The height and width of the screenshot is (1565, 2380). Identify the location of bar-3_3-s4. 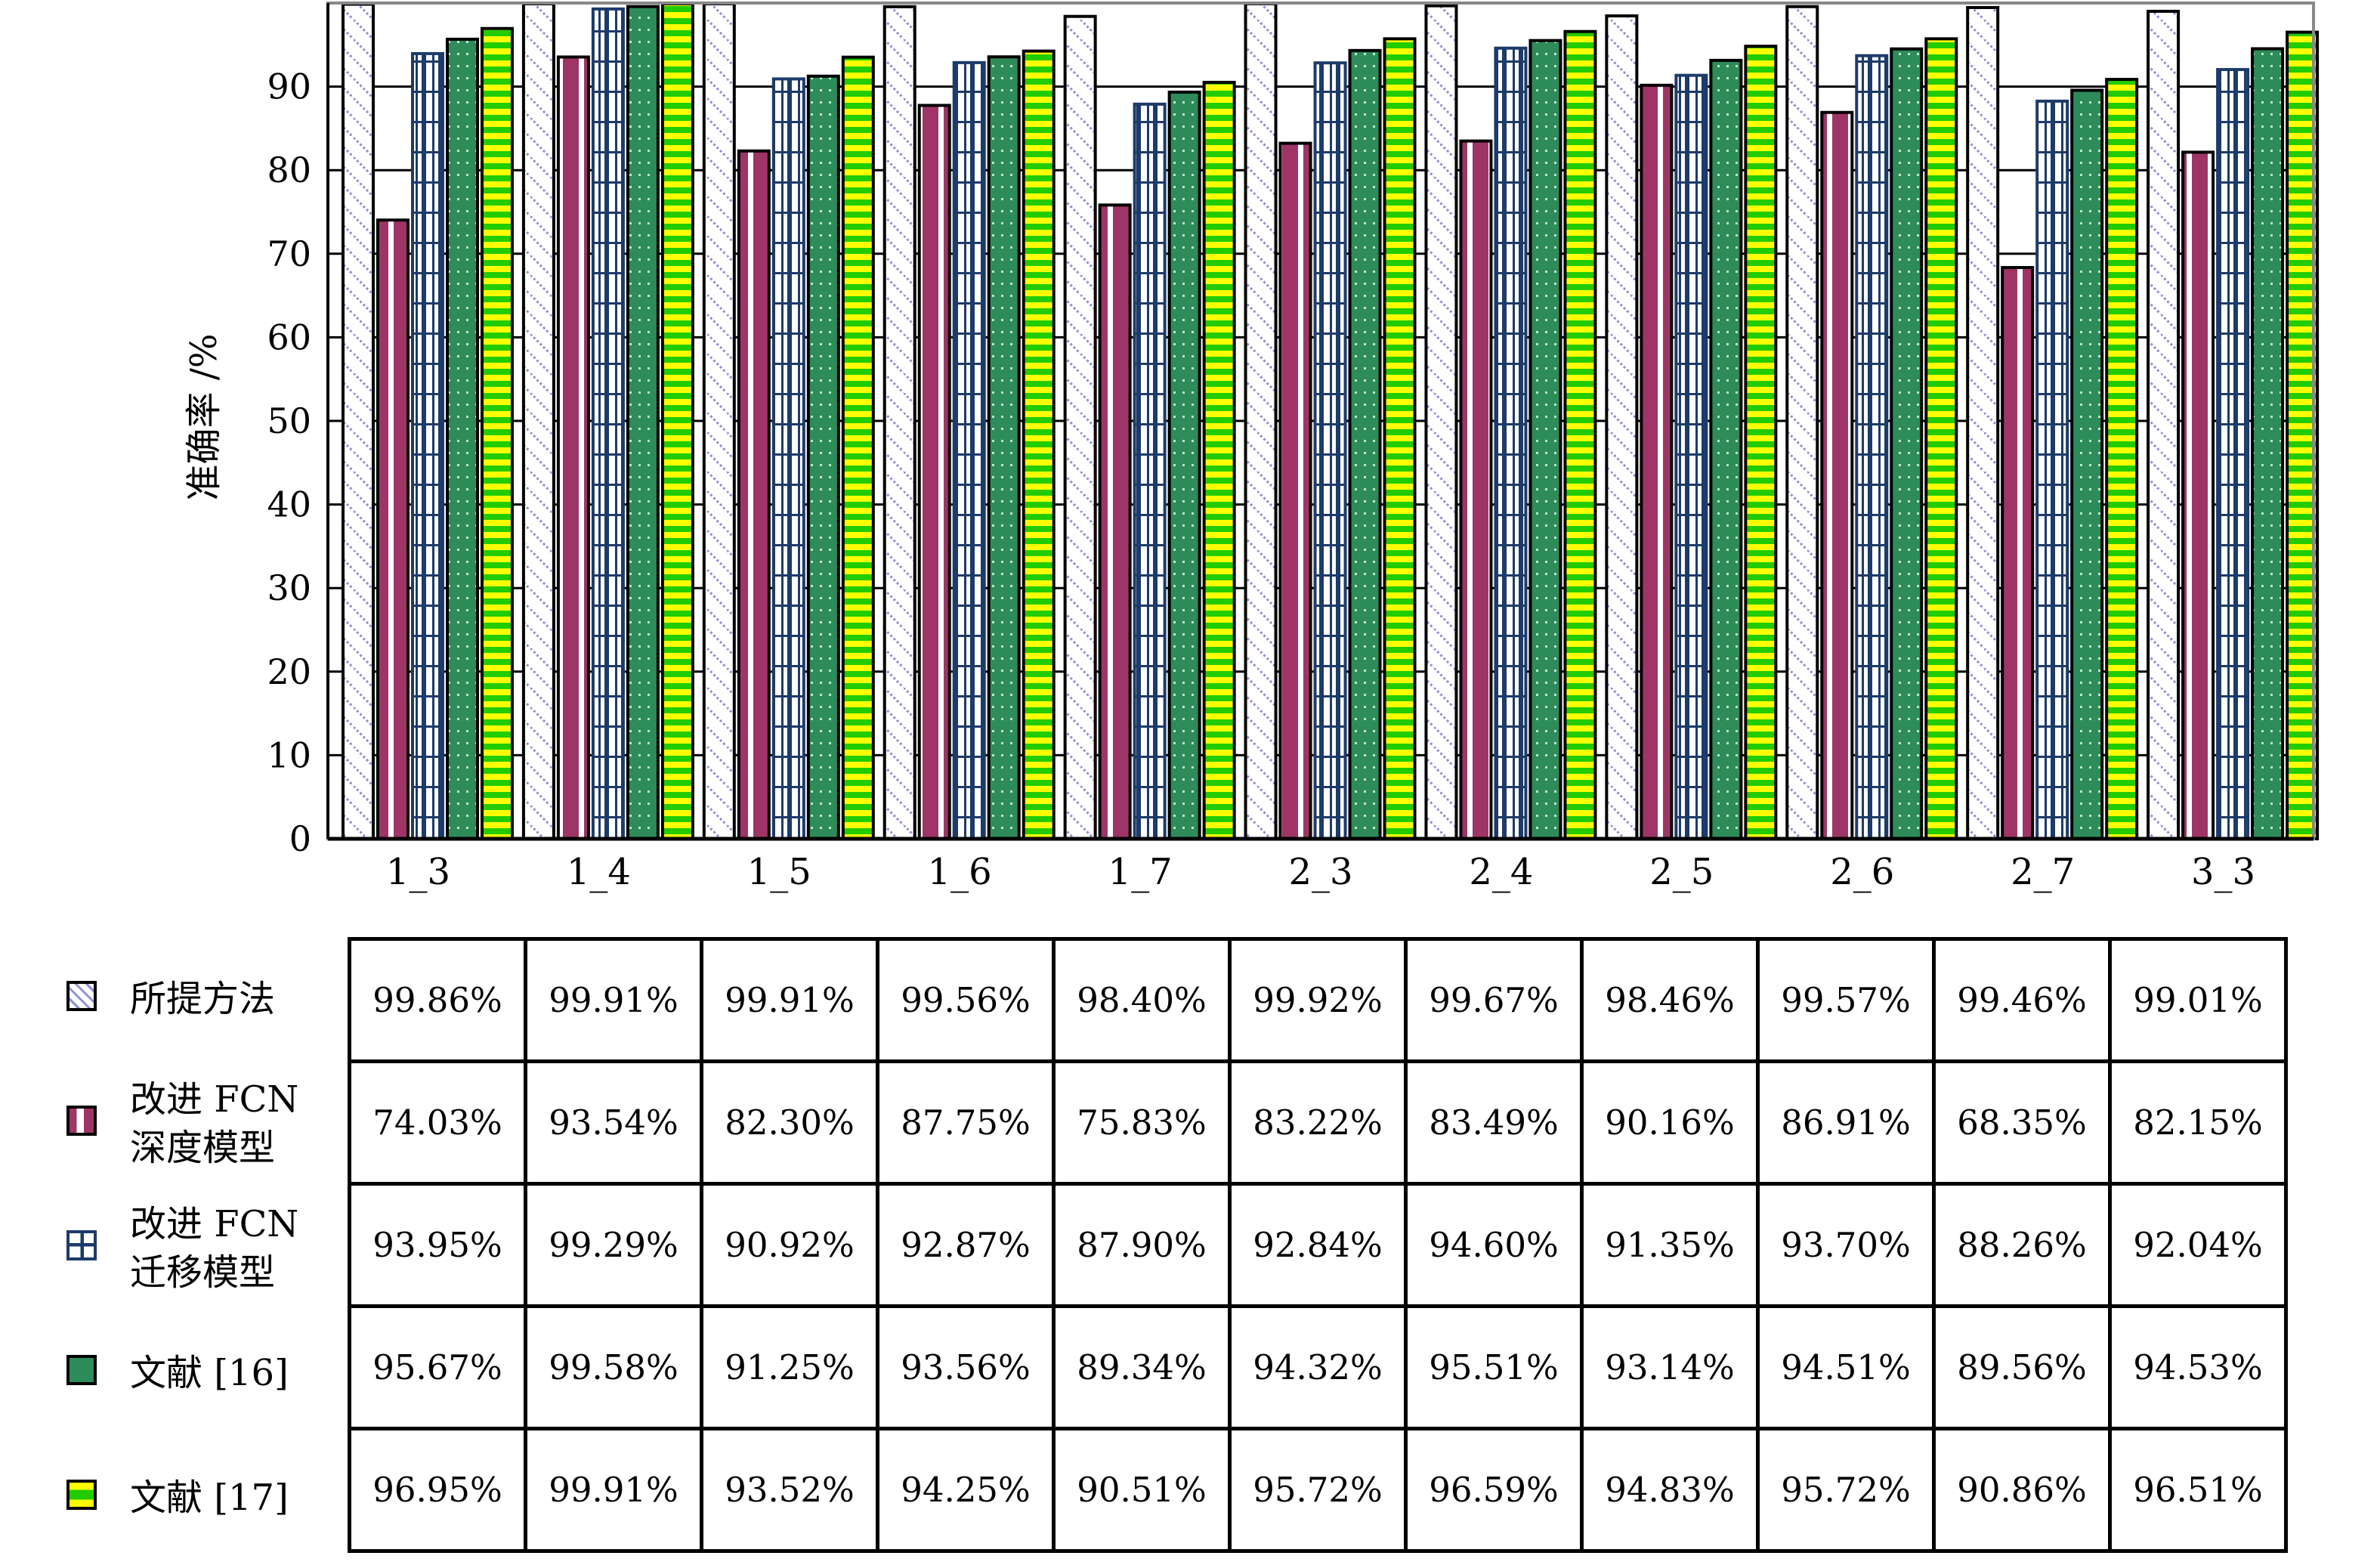
(2268, 444).